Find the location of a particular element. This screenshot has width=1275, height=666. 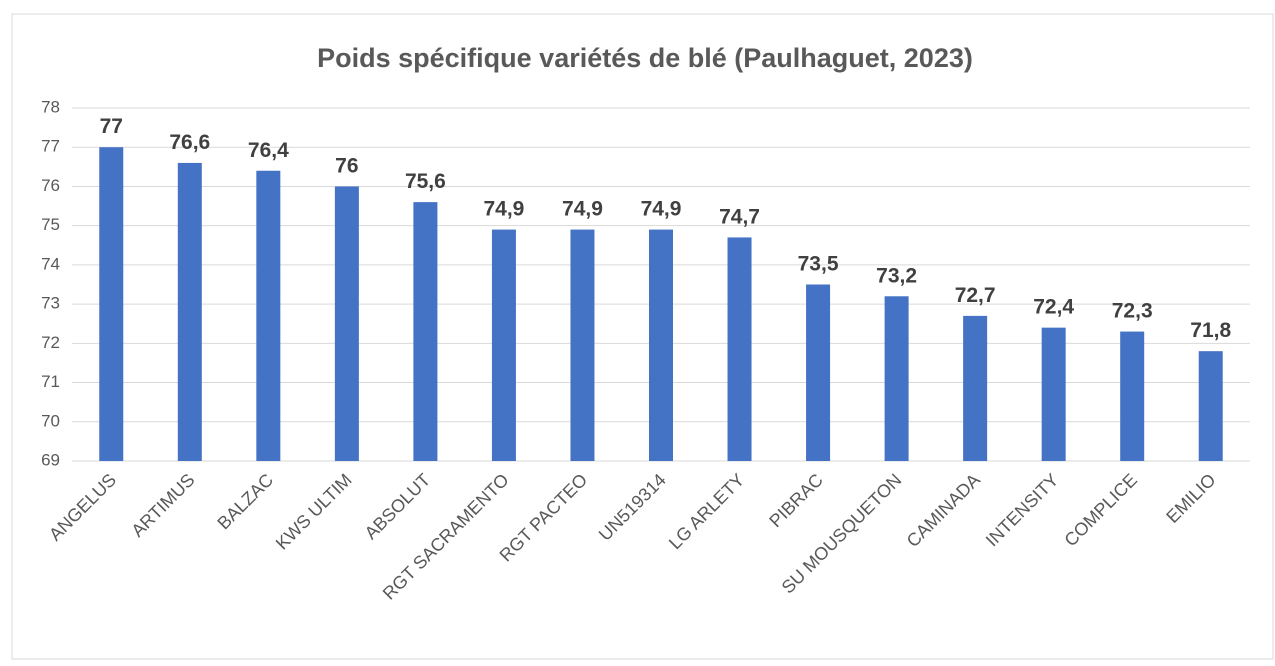

value-label: 74,7 is located at coordinates (739, 216).